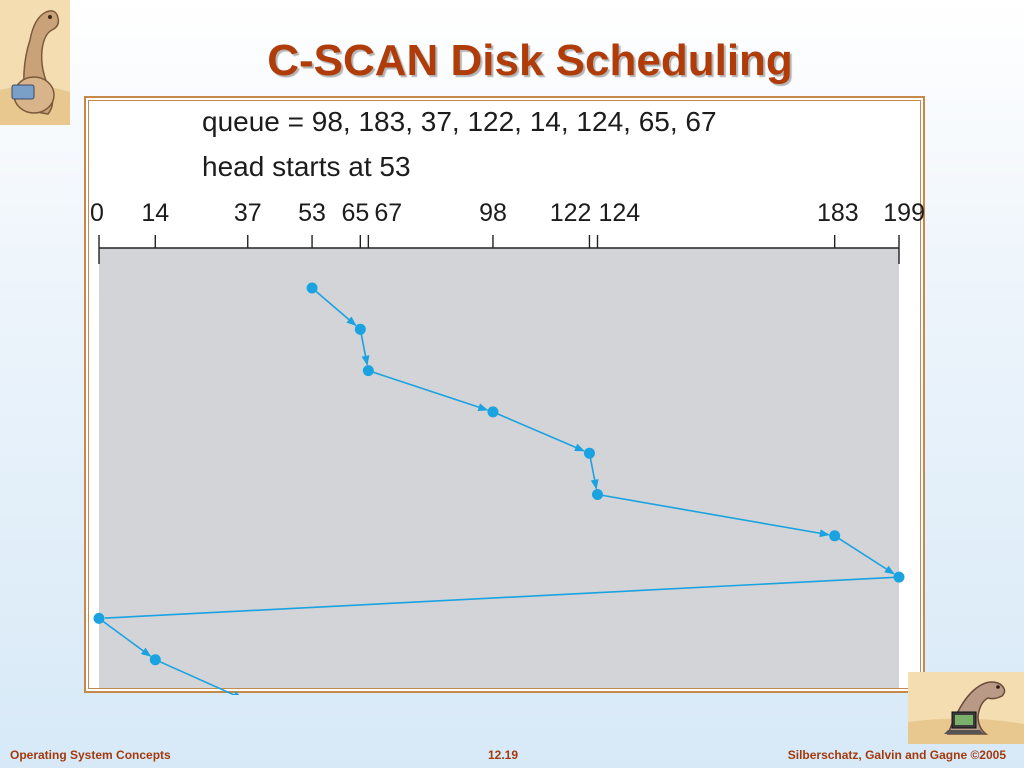  What do you see at coordinates (35, 62) in the screenshot?
I see `dinosaur-icon` at bounding box center [35, 62].